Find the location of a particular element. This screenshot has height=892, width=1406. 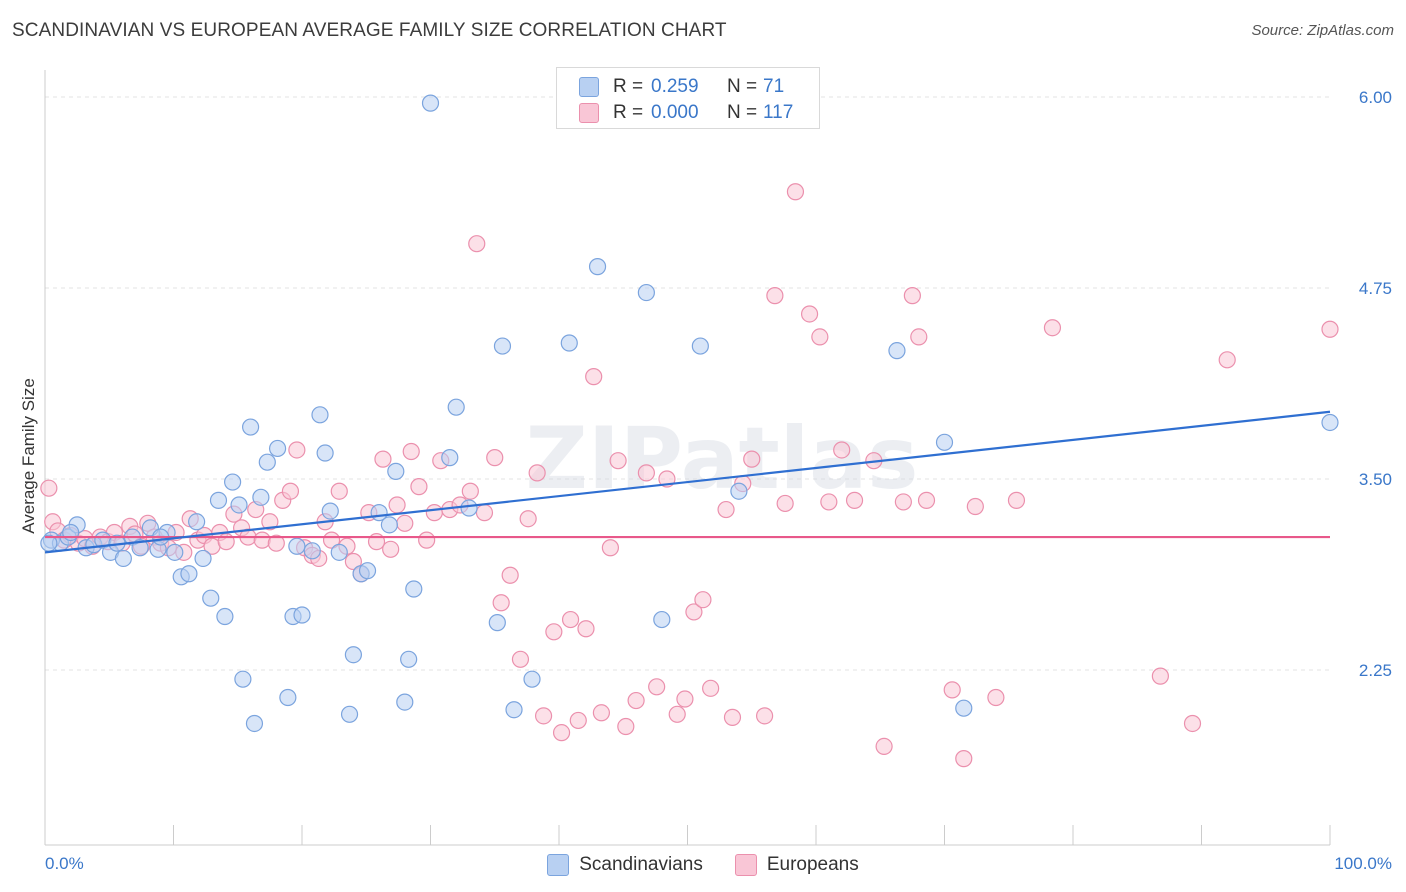

legend-item-scandinavians: Scandinavians is located at coordinates (625, 865).